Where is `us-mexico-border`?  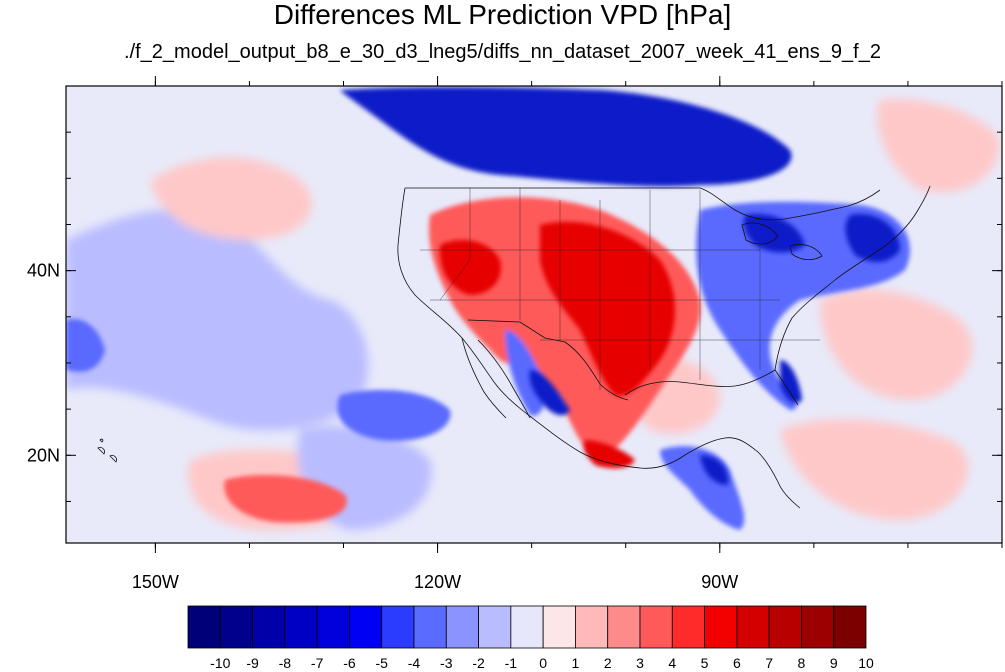
us-mexico-border is located at coordinates (548, 360).